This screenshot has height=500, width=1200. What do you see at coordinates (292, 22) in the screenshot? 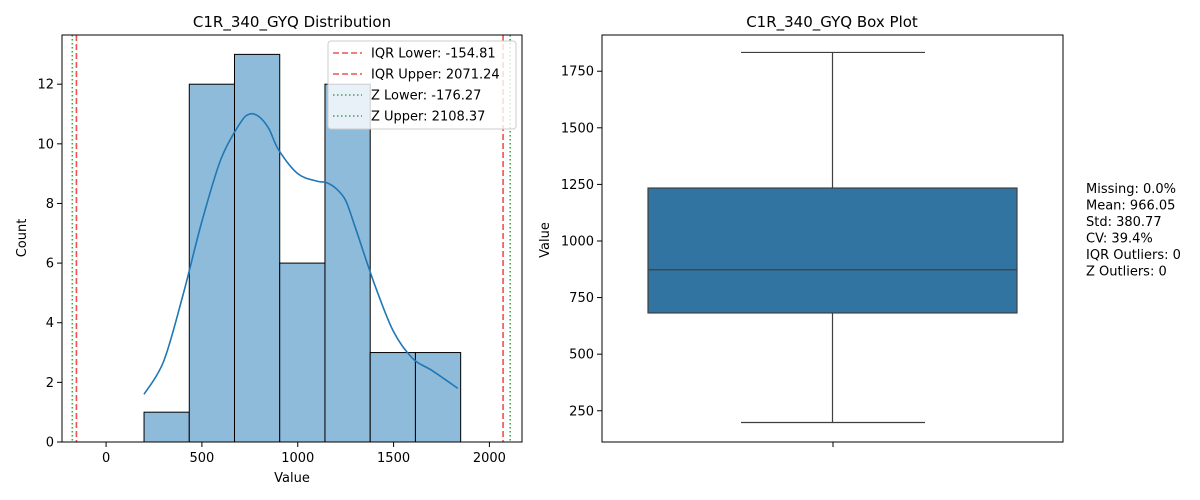
I see `histogram-title: C1R_340_GYQ Distribution` at bounding box center [292, 22].